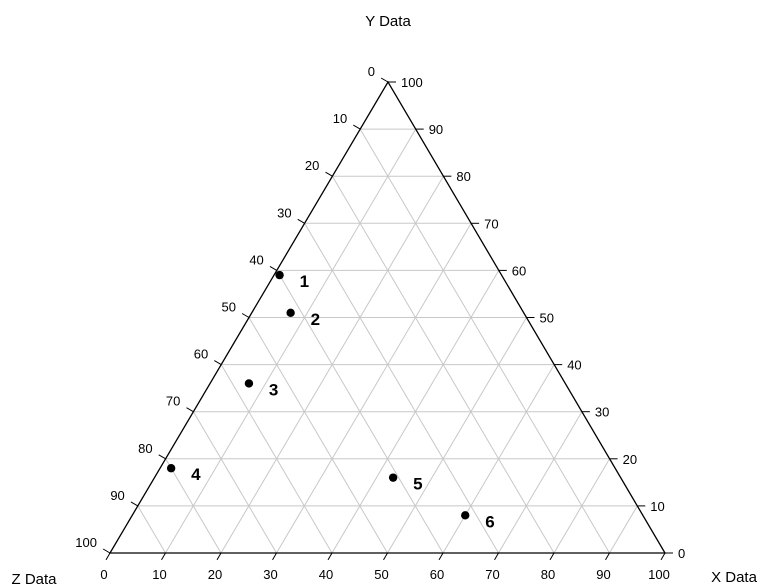 The width and height of the screenshot is (765, 587). I want to click on y-tick-label: 100, so click(412, 82).